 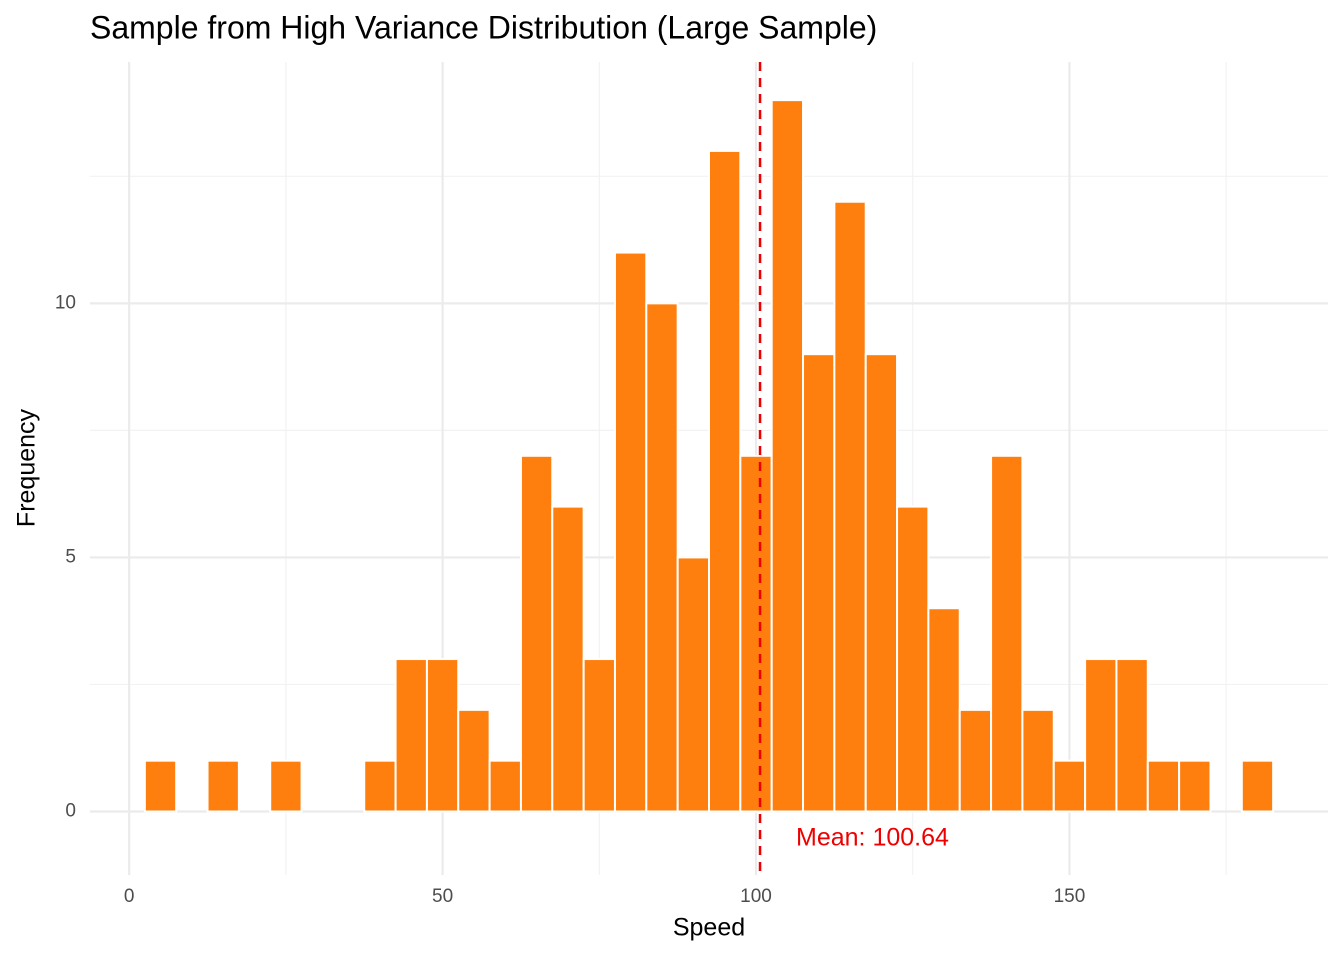 I want to click on mean-label: Mean: 100.64, so click(x=872, y=838).